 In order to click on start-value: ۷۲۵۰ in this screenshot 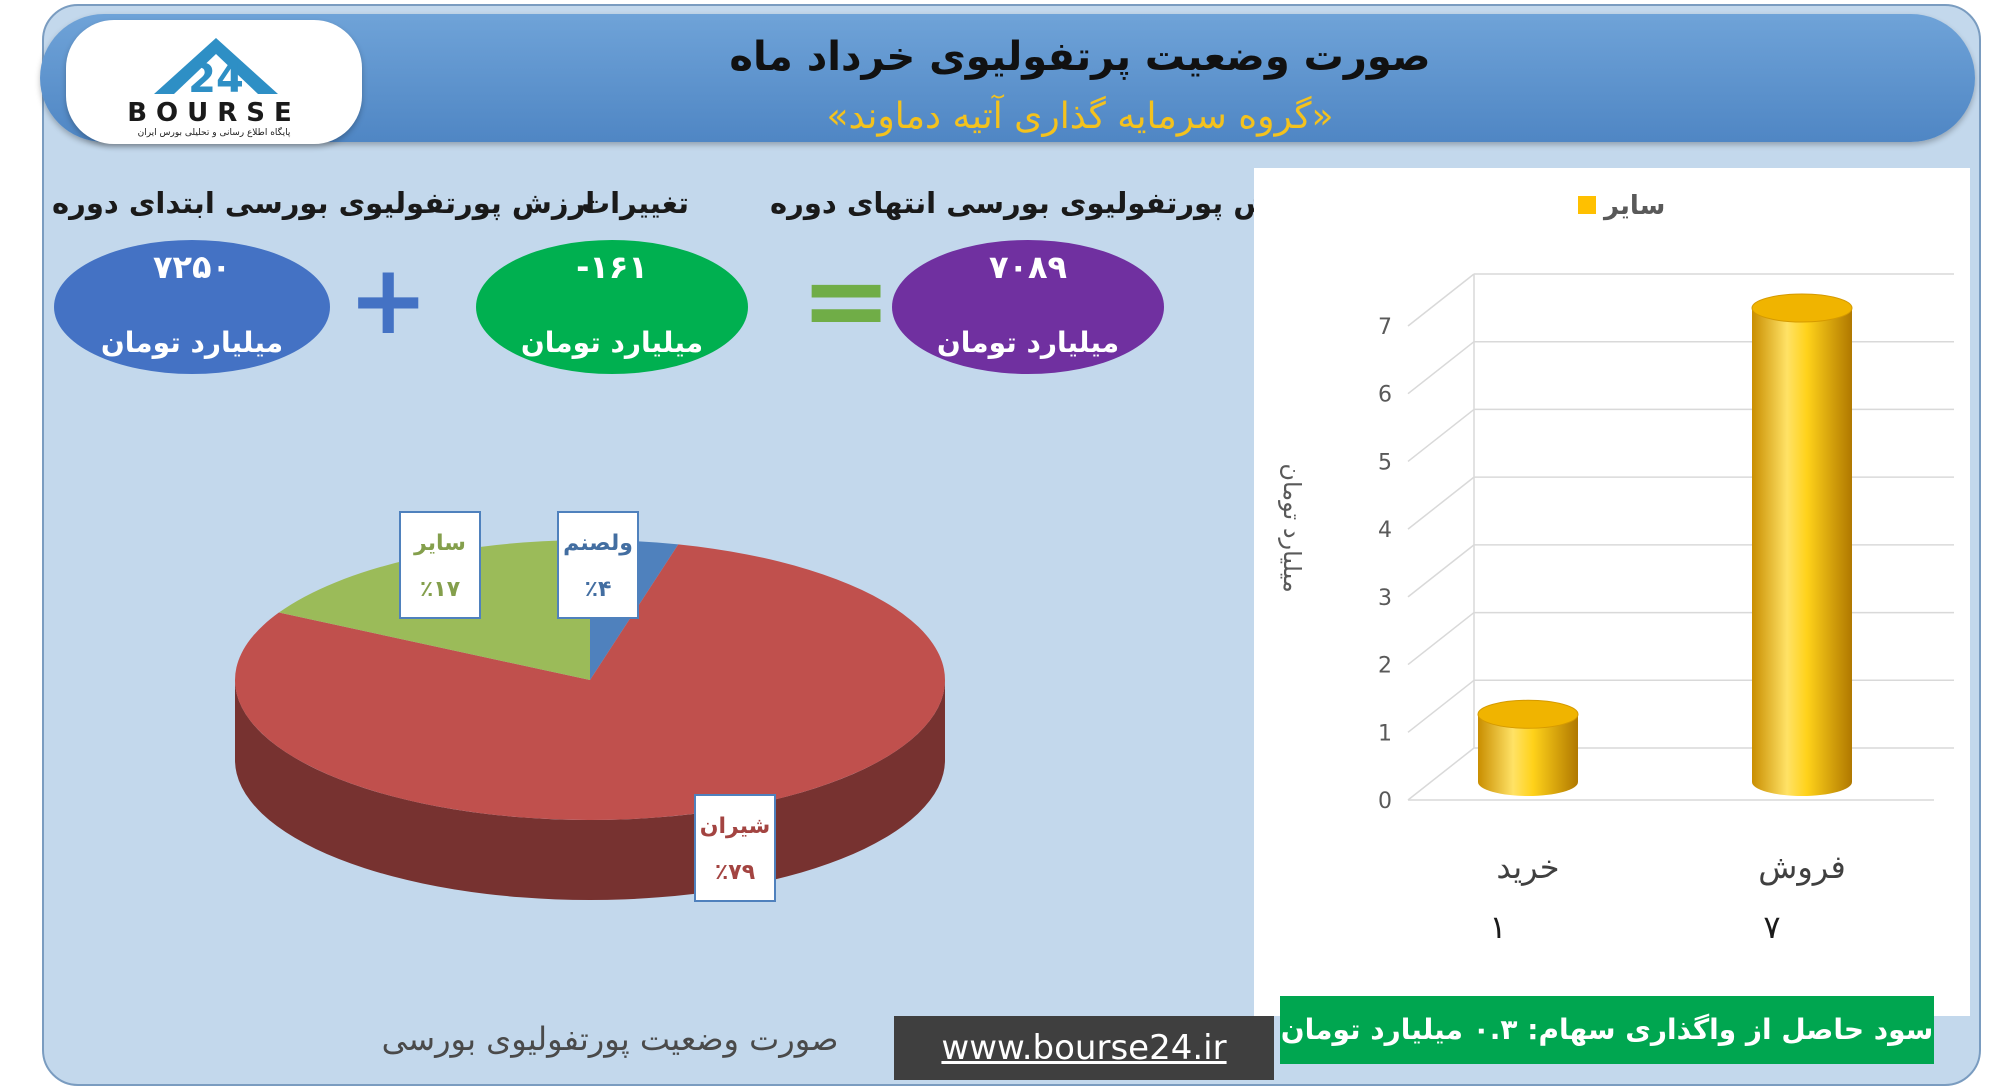, I will do `click(192, 267)`.